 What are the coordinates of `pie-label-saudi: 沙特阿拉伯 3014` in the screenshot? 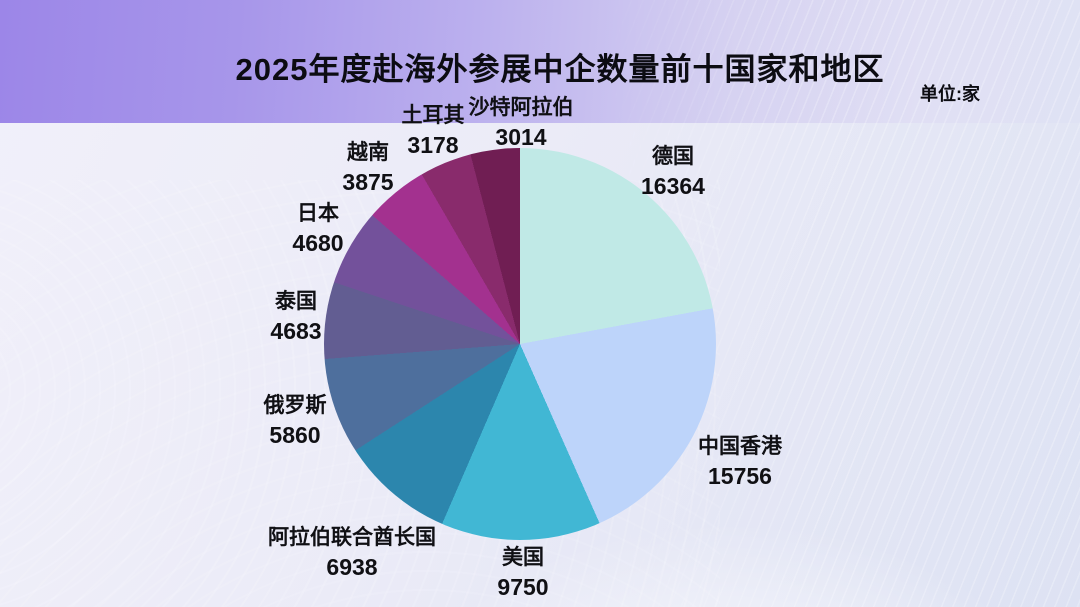 It's located at (521, 123).